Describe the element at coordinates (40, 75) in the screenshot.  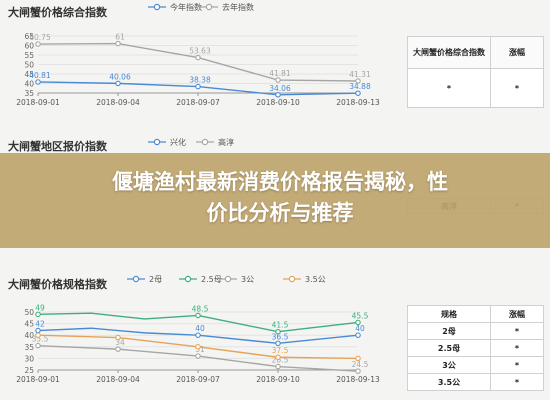
I see `data-label: 40.81` at that location.